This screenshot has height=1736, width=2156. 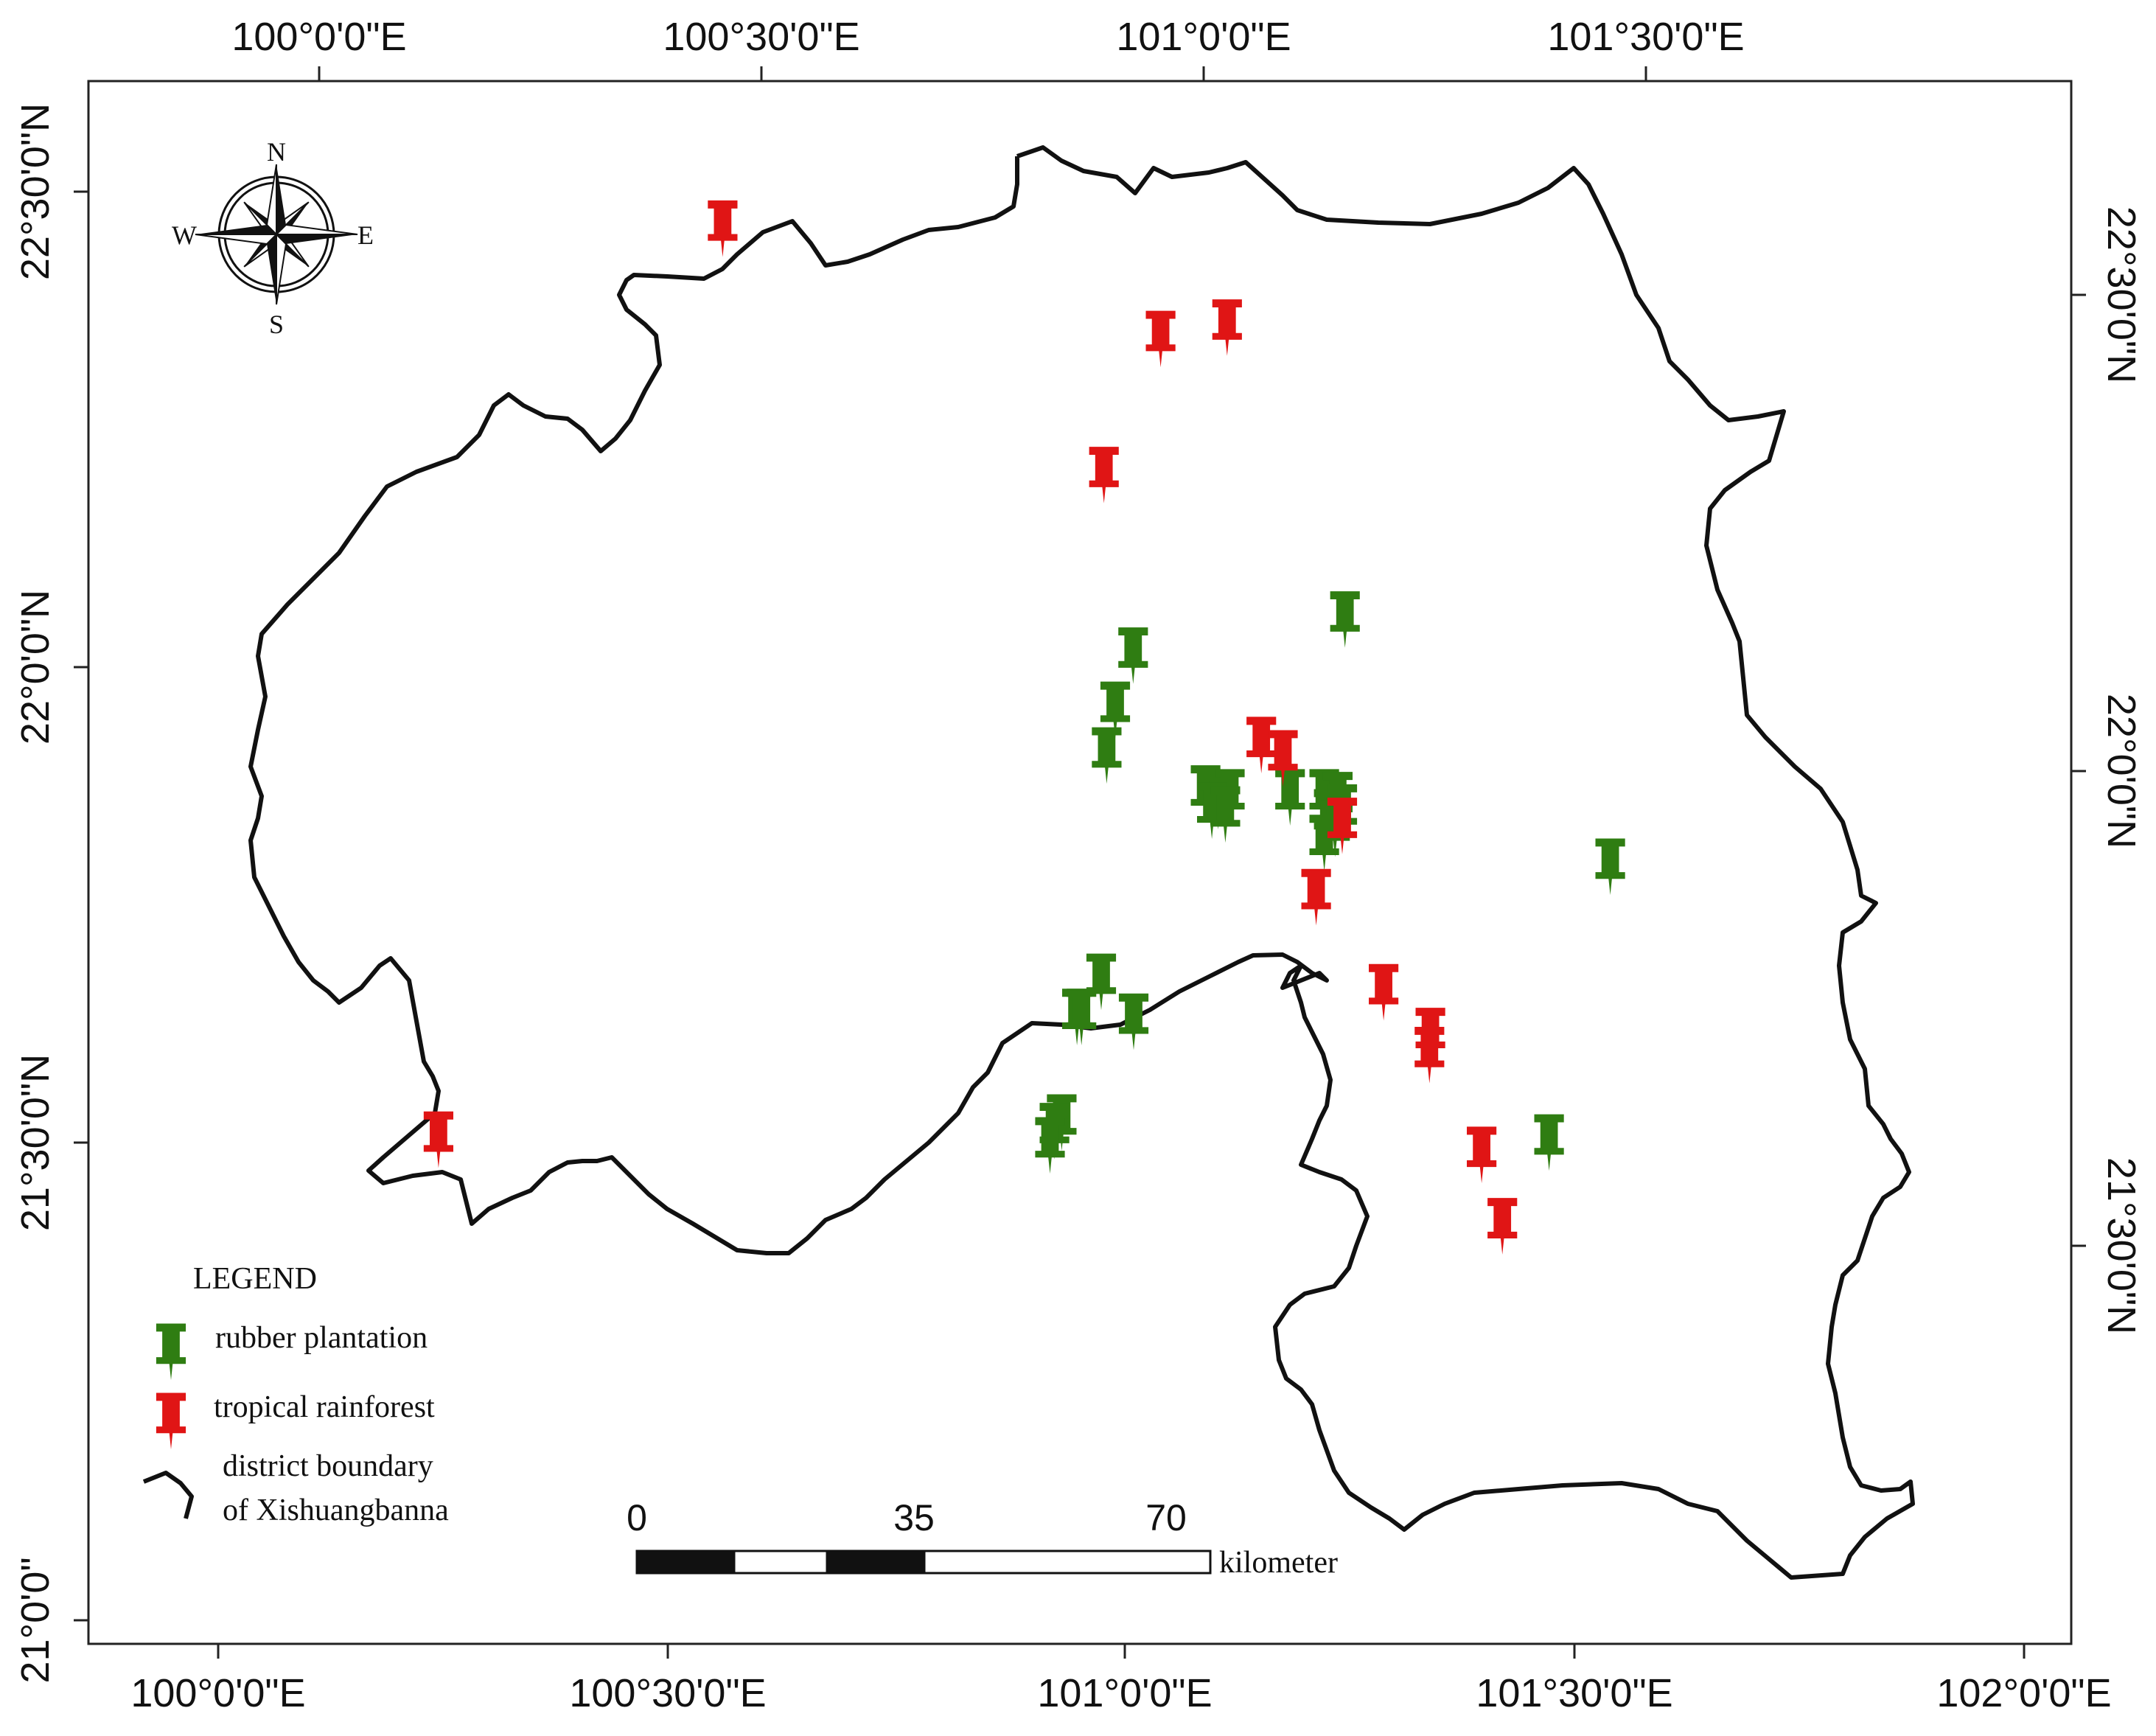 I want to click on scale-unit: kilometer, so click(x=1278, y=1563).